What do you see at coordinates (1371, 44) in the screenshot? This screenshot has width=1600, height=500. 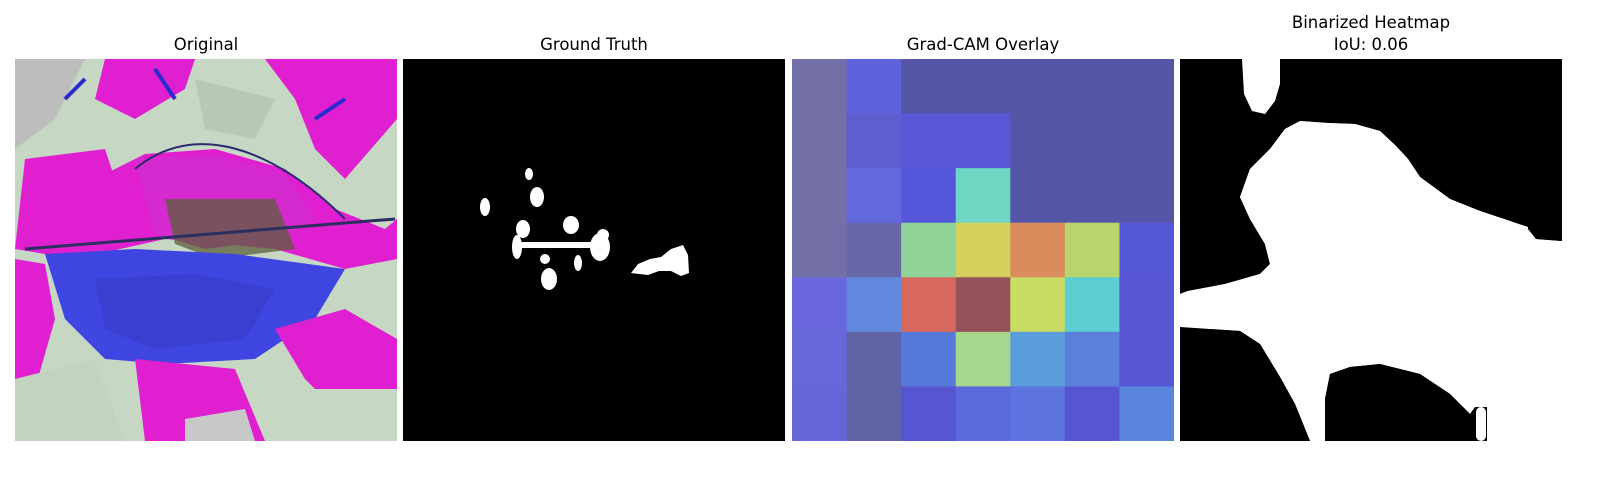 I see `panel-iou-label: IoU: 0.06` at bounding box center [1371, 44].